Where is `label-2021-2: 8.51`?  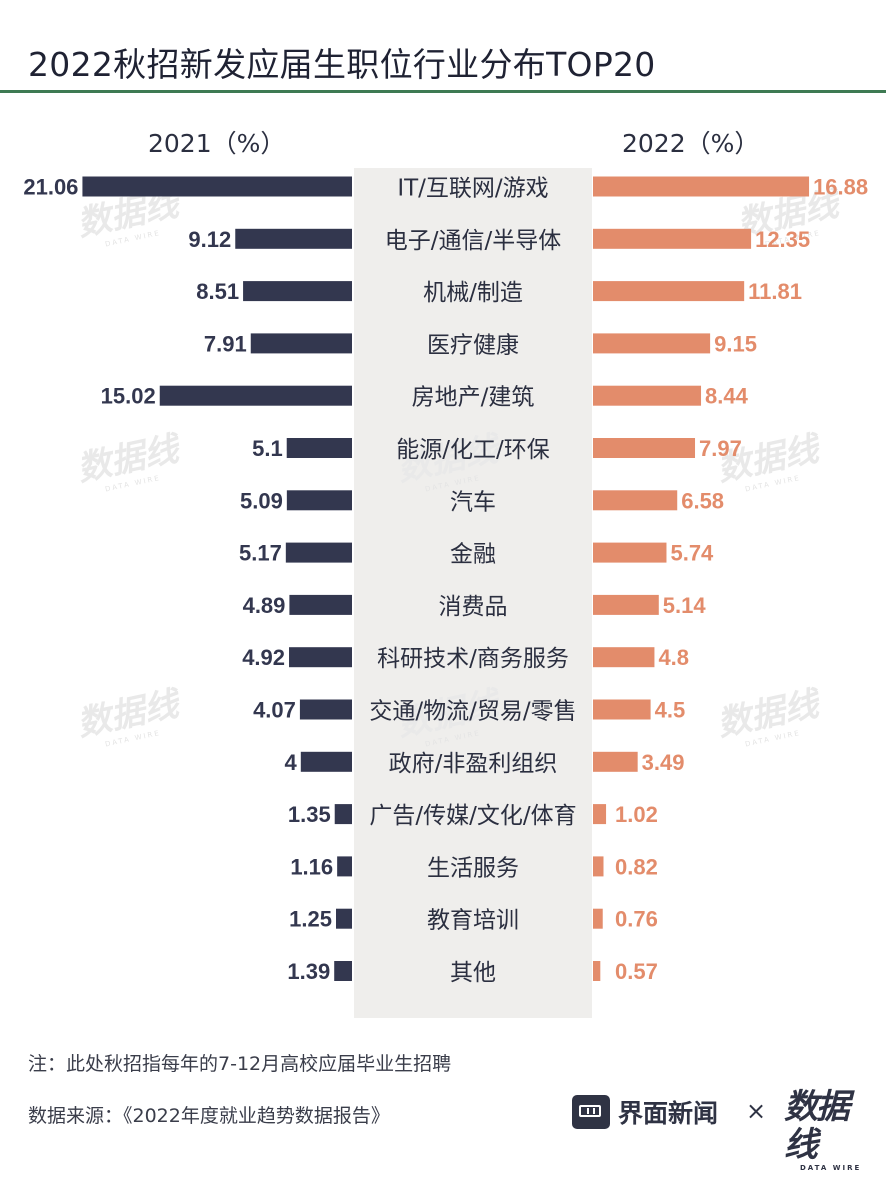 label-2021-2: 8.51 is located at coordinates (217, 291).